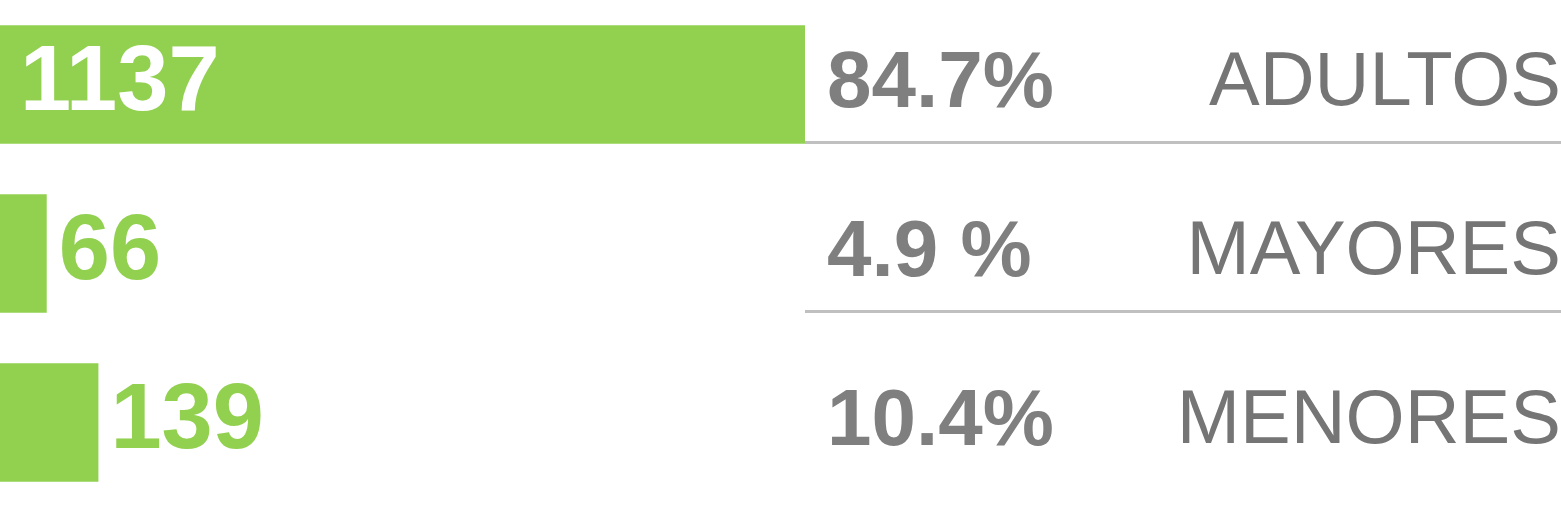 This screenshot has width=1561, height=507. Describe the element at coordinates (1368, 417) in the screenshot. I see `y-tick-label: MENORES` at that location.